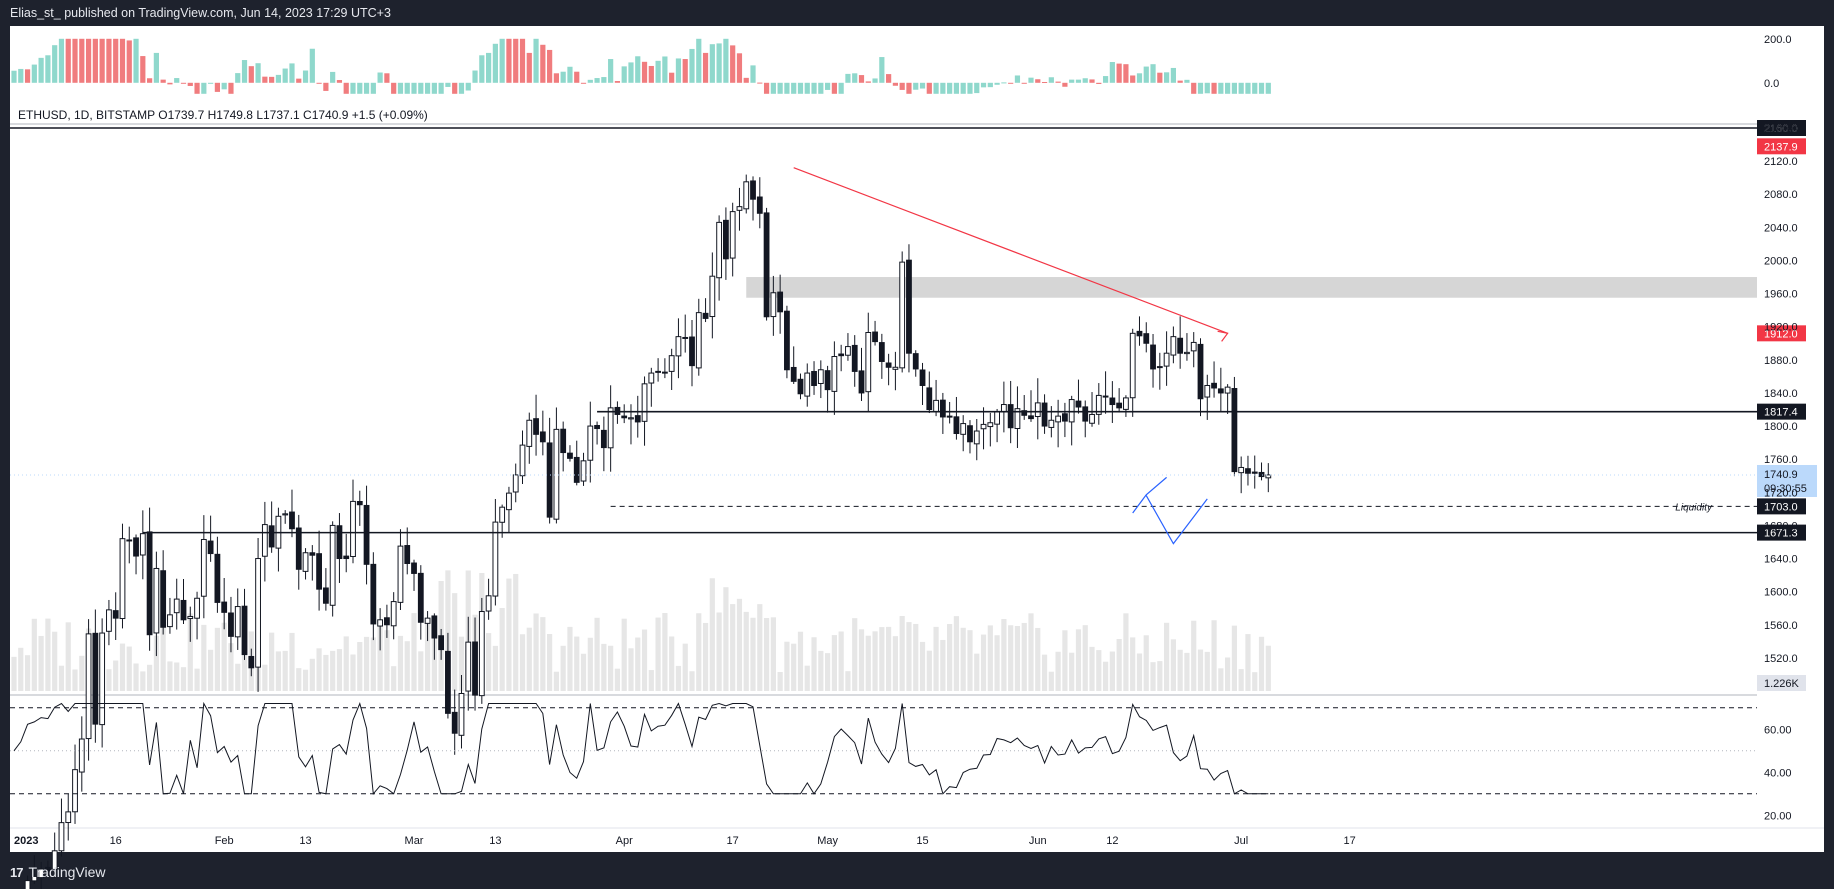  What do you see at coordinates (1112, 841) in the screenshot?
I see `time-tick-label: 12` at bounding box center [1112, 841].